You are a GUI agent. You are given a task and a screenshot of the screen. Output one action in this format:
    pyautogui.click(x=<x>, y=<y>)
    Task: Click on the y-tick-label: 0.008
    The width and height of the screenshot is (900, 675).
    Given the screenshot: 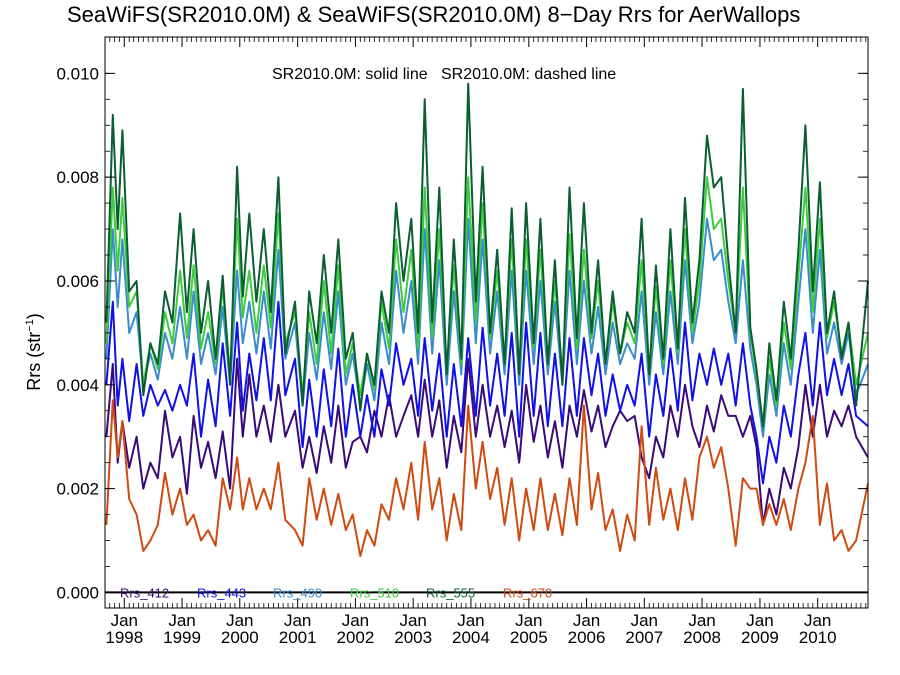 What is the action you would take?
    pyautogui.click(x=77, y=177)
    